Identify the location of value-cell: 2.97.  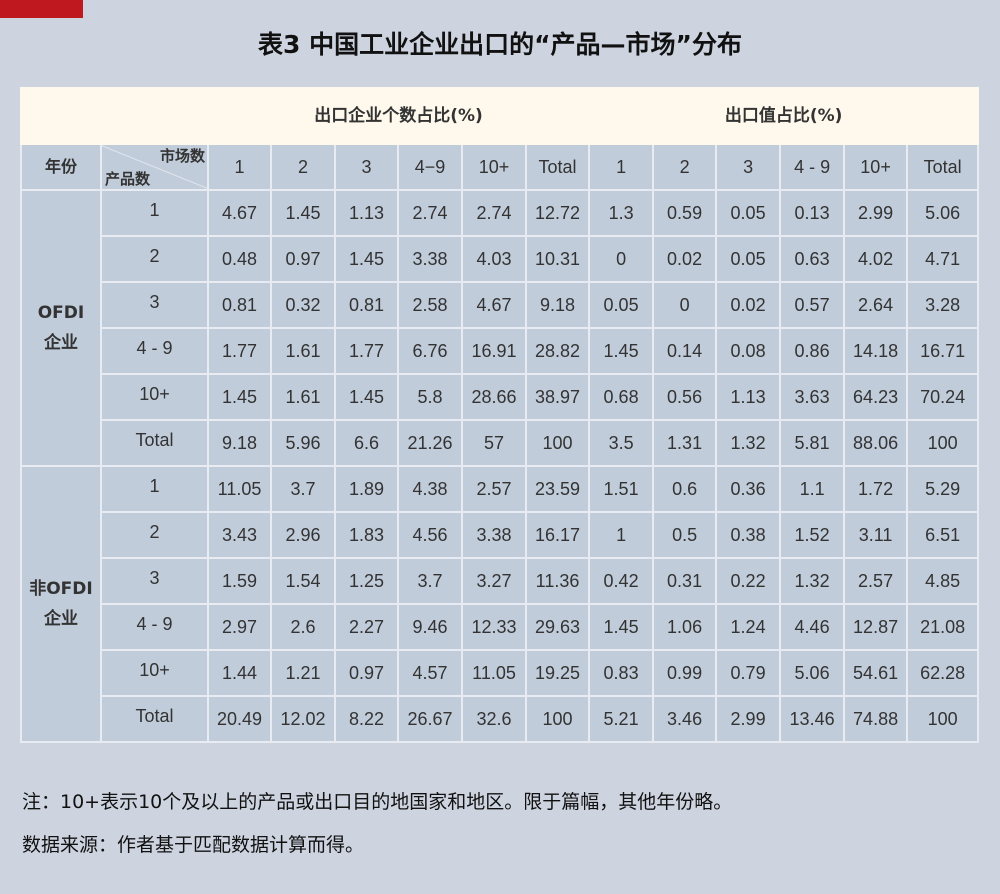
(239, 627).